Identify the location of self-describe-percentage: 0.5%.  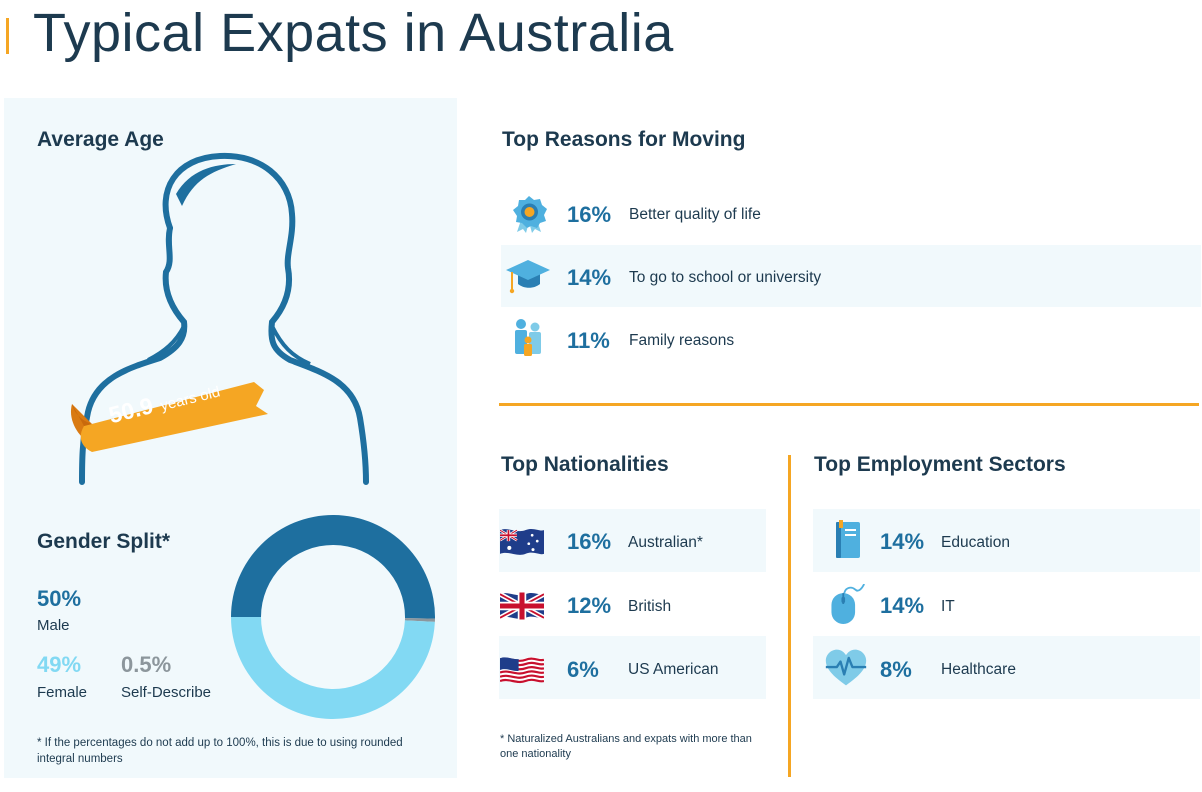
(146, 664).